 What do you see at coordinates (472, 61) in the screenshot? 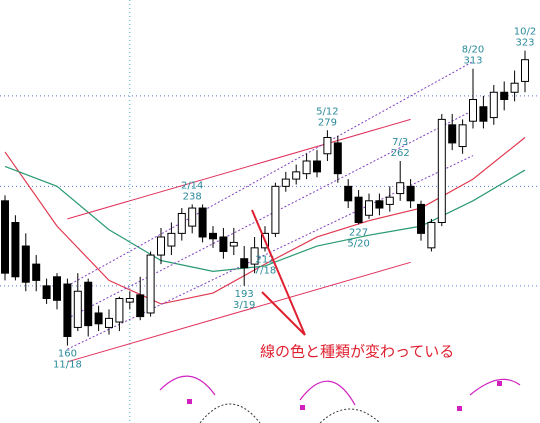
I see `peak-price: 313` at bounding box center [472, 61].